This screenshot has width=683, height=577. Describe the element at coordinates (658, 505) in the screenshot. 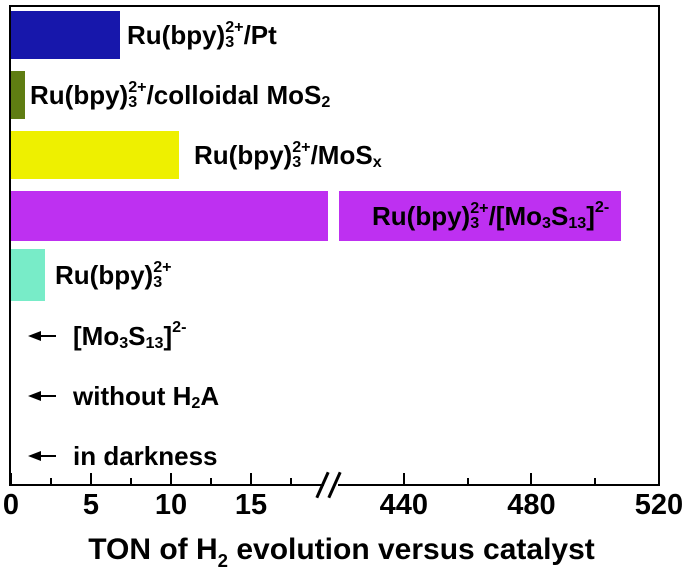

I see `x-tick-label-520: 520` at that location.